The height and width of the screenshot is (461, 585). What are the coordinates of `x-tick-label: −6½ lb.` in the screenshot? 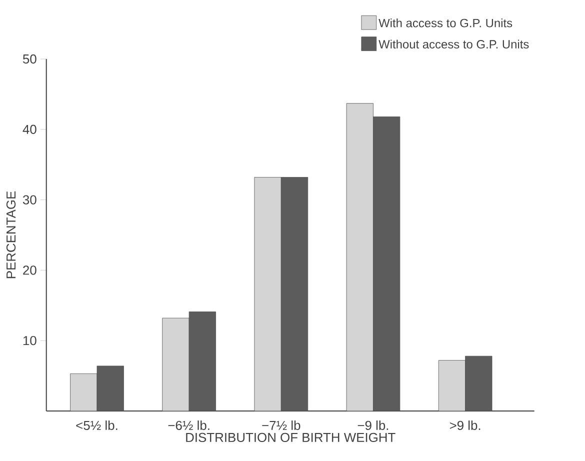 It's located at (189, 425).